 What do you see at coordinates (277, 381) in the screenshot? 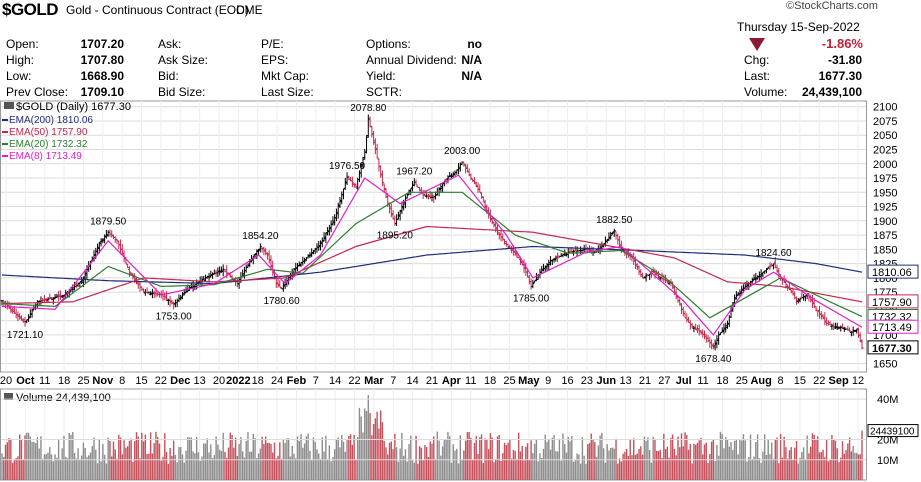
I see `x-tick-label: 24` at bounding box center [277, 381].